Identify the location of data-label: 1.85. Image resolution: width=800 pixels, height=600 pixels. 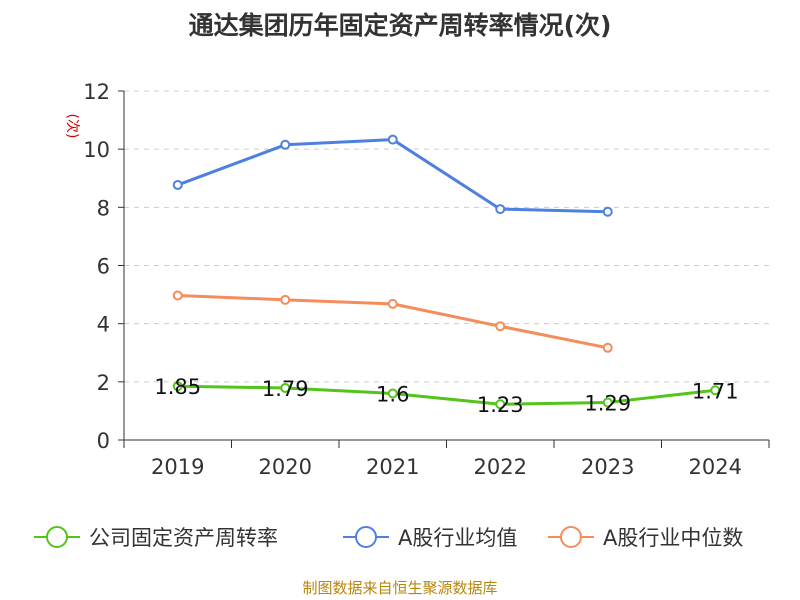
(177, 387).